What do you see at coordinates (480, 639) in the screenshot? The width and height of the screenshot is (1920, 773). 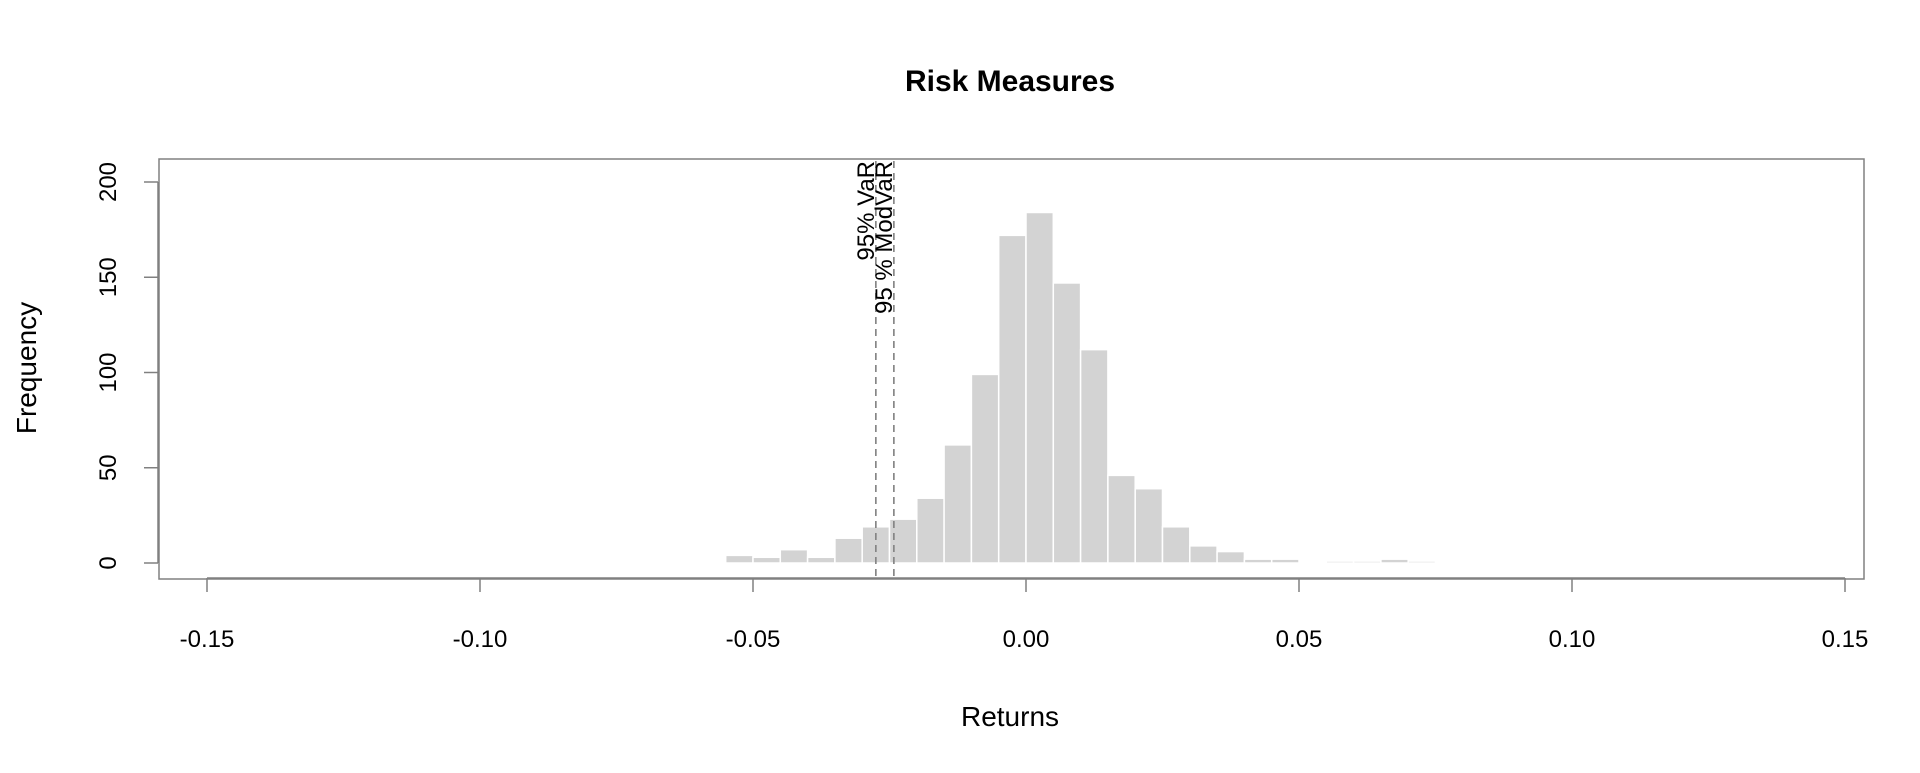 I see `x-tick-label: -0.10` at bounding box center [480, 639].